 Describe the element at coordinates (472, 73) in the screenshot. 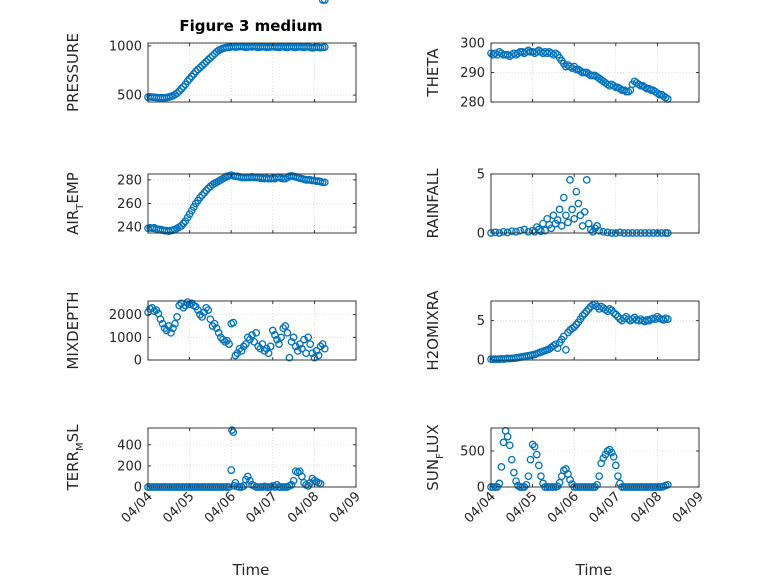

I see `y-tick-label: 290` at that location.